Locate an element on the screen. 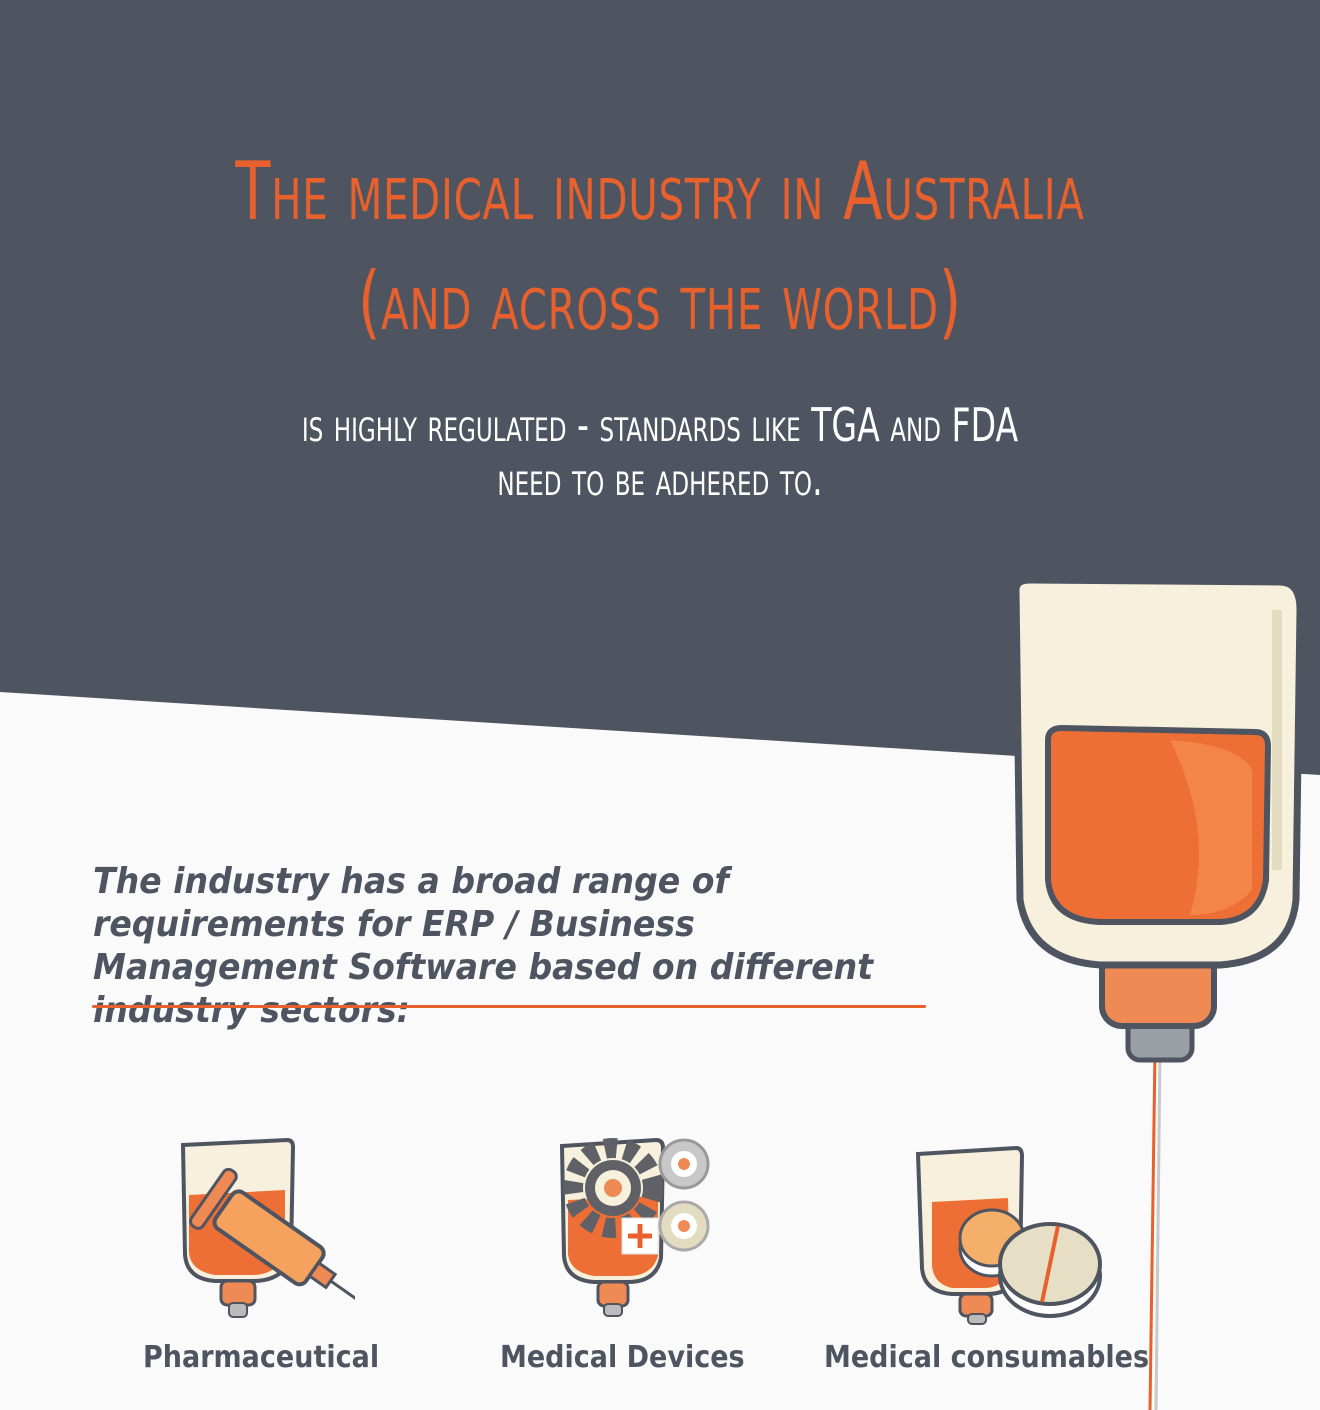 This screenshot has height=1410, width=1320. sector-label-pharmaceutical: Pharmaceutical is located at coordinates (261, 1357).